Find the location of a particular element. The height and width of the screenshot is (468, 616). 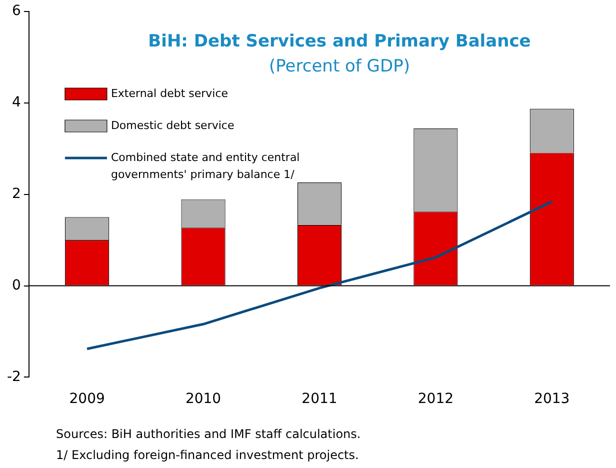

legend-label: External debt service is located at coordinates (169, 93).